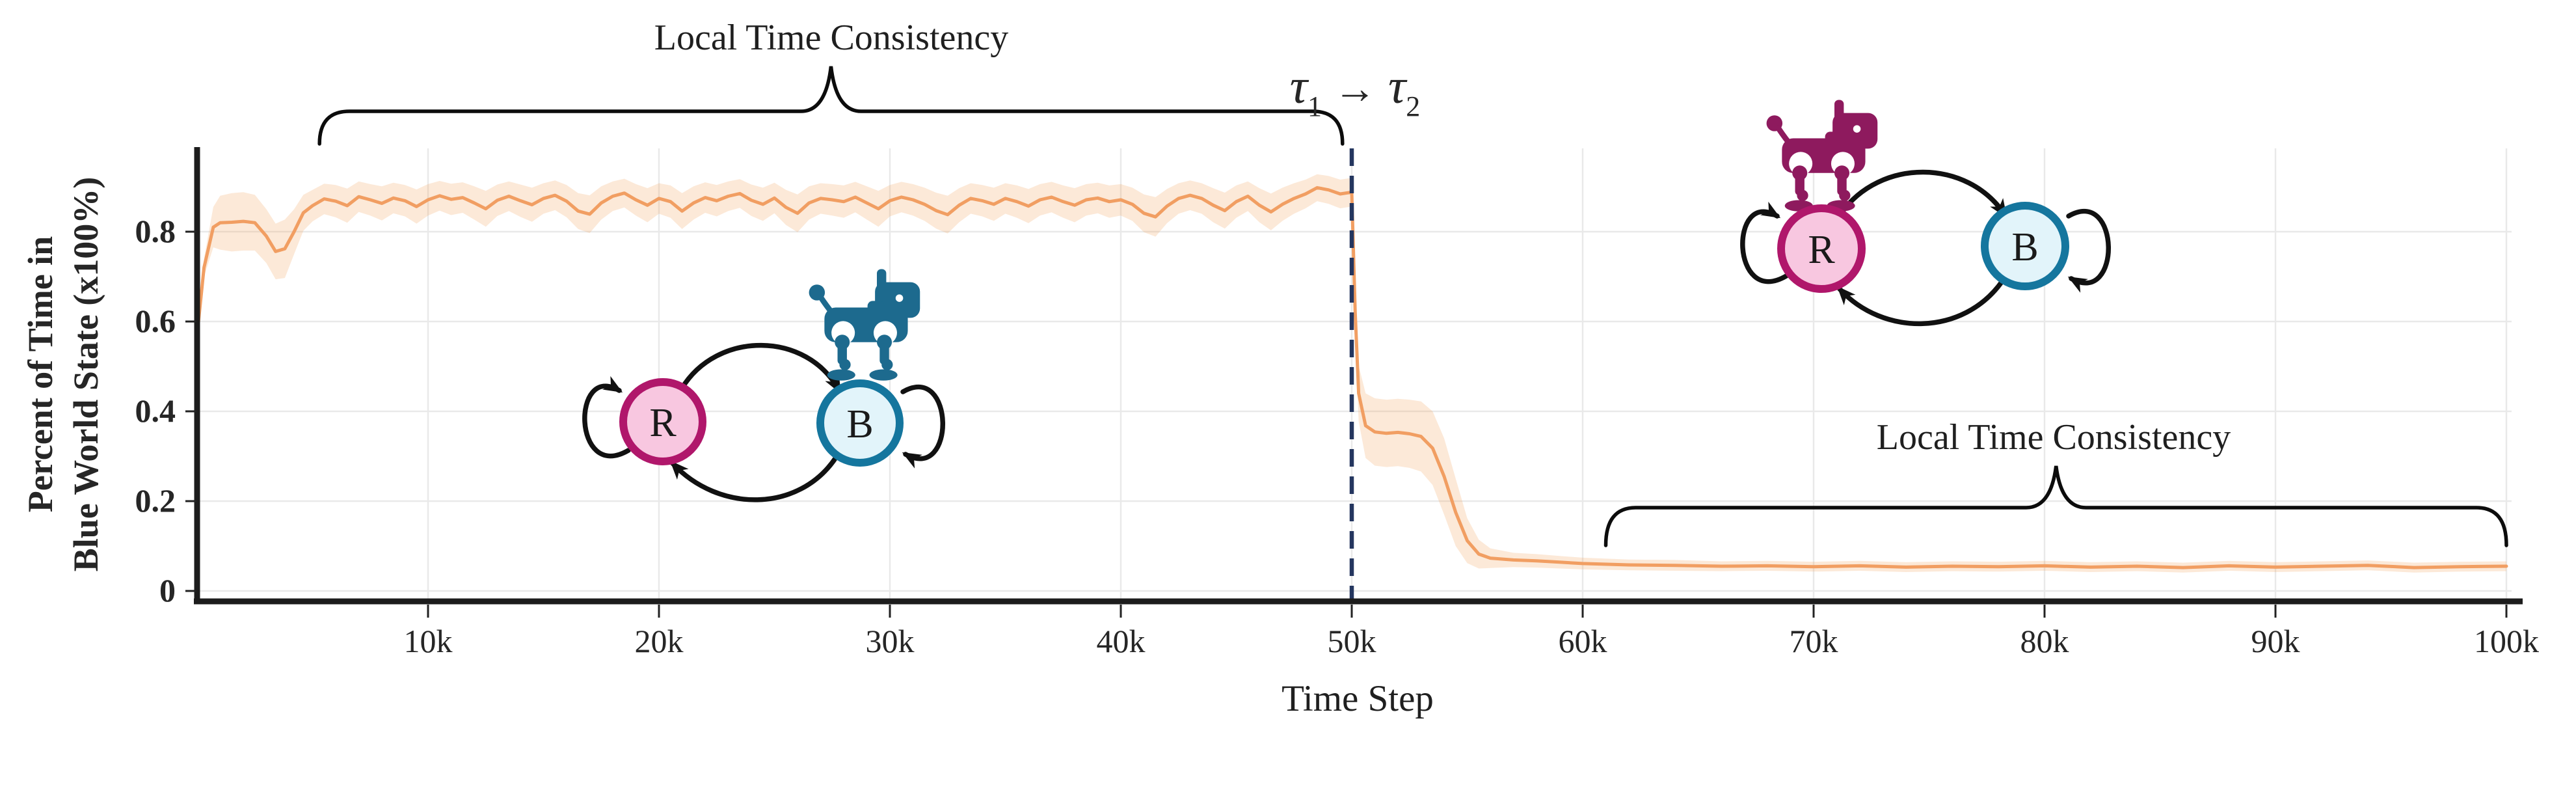 The image size is (2576, 794). Describe the element at coordinates (2054, 437) in the screenshot. I see `brace-right-label: Local Time Consistency` at that location.